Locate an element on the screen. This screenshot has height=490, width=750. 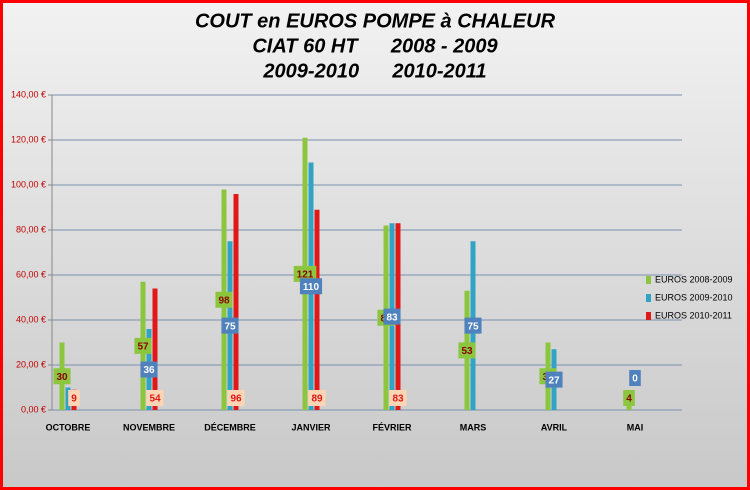
data-label: 121 is located at coordinates (305, 275).